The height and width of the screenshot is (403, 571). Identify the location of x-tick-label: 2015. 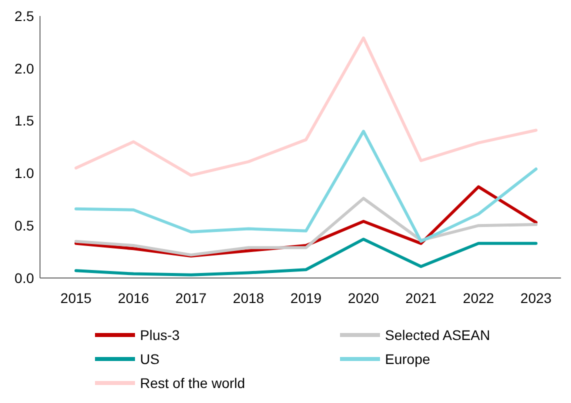
(76, 298).